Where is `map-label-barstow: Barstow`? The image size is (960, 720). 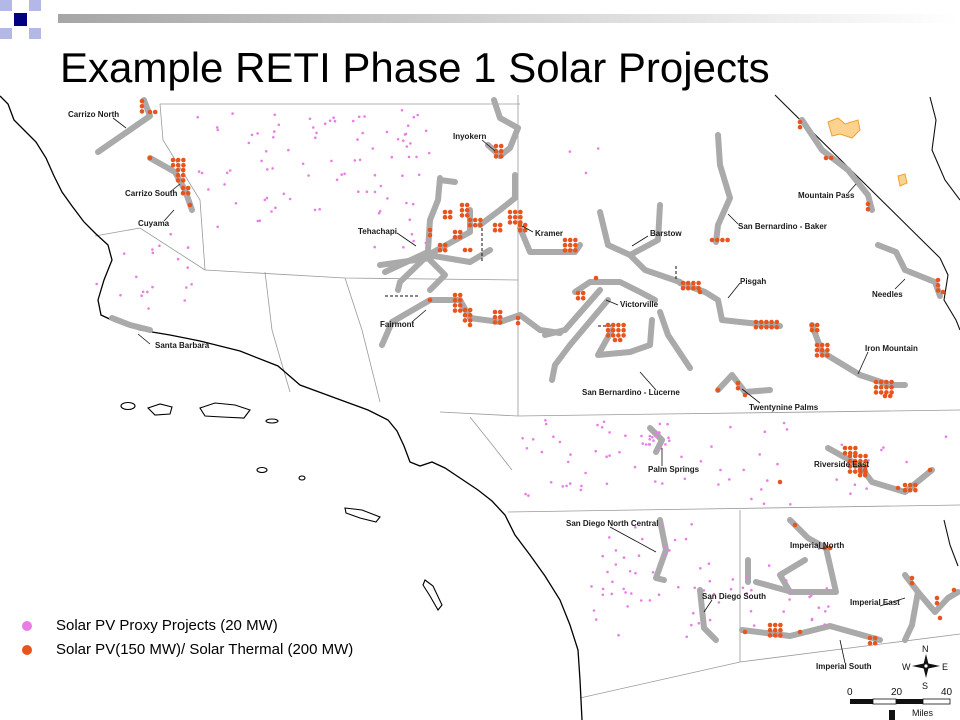 map-label-barstow: Barstow is located at coordinates (666, 233).